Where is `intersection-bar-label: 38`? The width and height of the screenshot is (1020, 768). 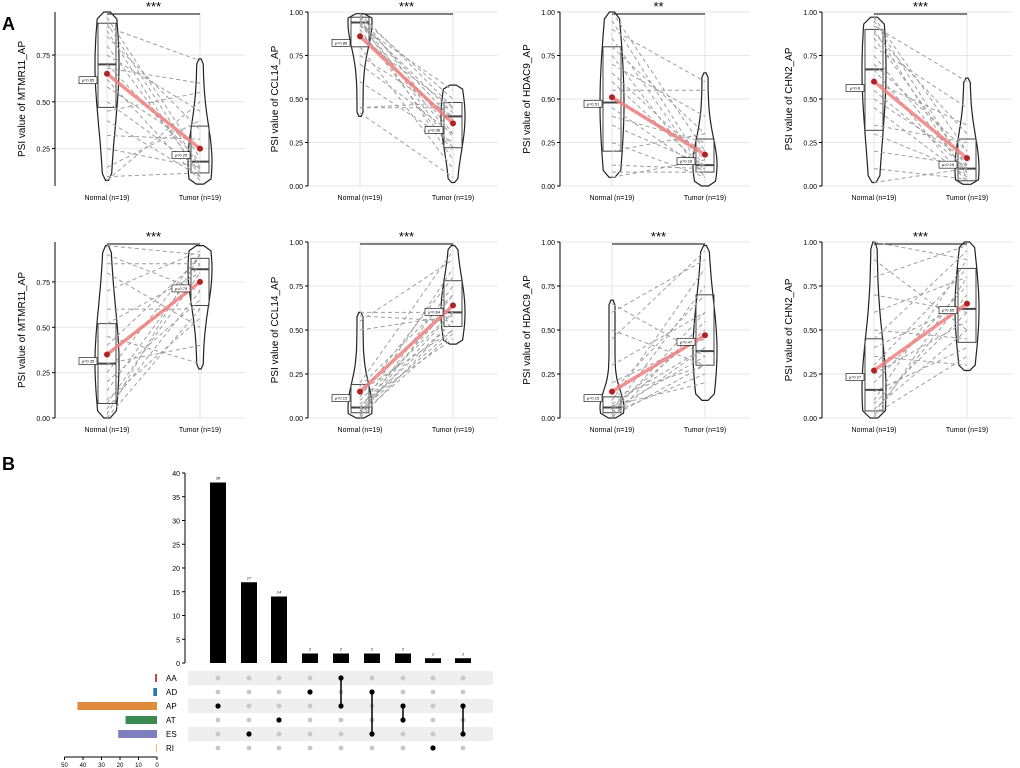
intersection-bar-label: 38 is located at coordinates (218, 478).